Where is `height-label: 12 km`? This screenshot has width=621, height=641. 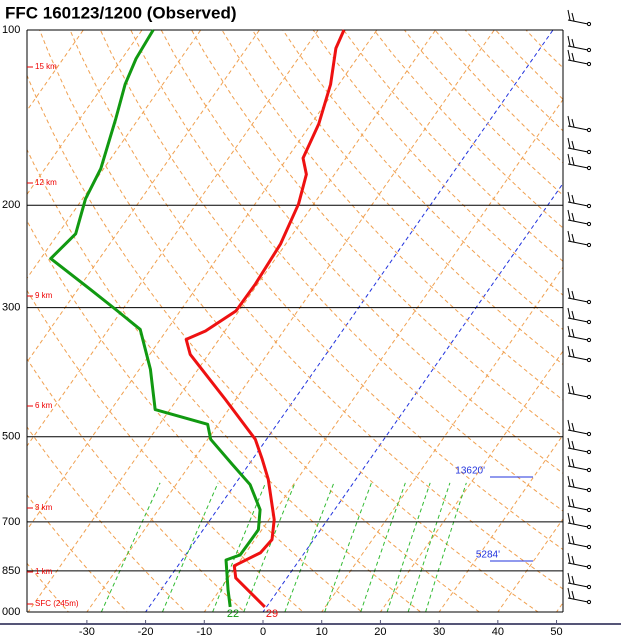 height-label: 12 km is located at coordinates (46, 182).